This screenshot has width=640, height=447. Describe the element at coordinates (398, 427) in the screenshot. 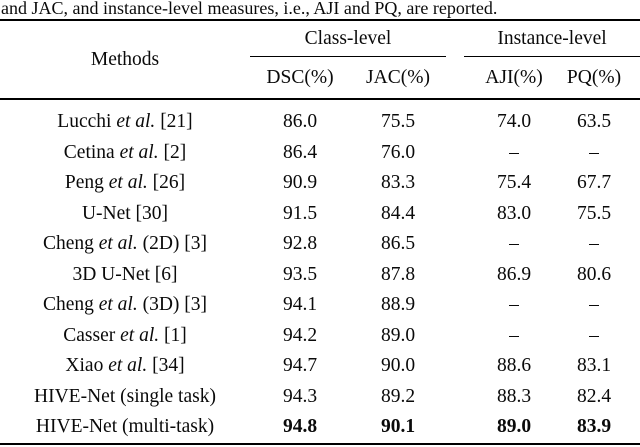

I see `jac-value: 90.1` at that location.